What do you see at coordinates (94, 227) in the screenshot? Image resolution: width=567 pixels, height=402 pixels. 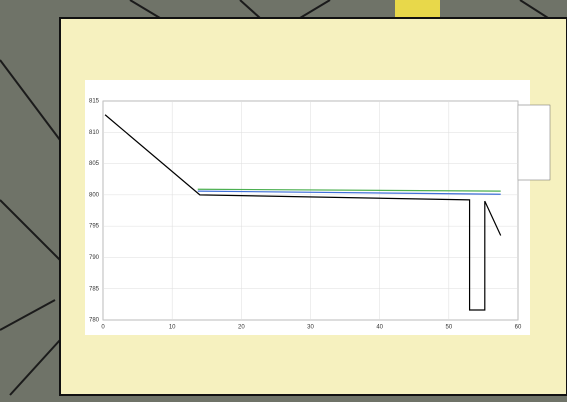 I see `y-tick-label: 795` at bounding box center [94, 227].